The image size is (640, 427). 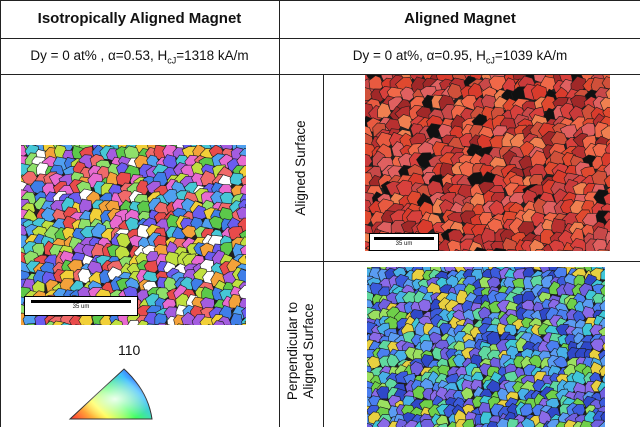 I want to click on left-condition-suffix: =1318 kA/m, so click(x=212, y=55).